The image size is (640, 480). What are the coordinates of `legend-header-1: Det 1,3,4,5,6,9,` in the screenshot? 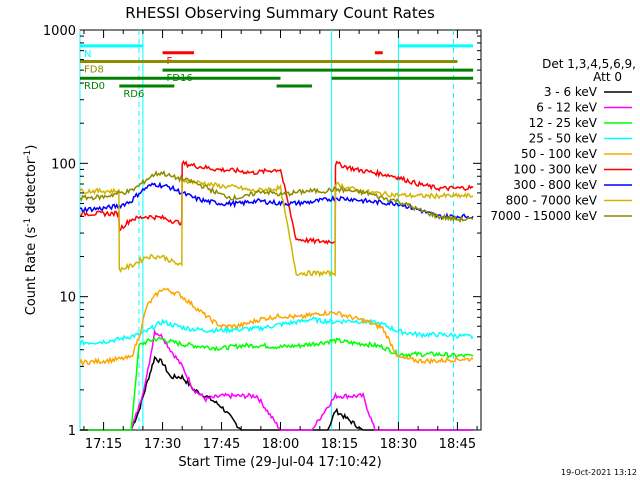 It's located at (589, 64).